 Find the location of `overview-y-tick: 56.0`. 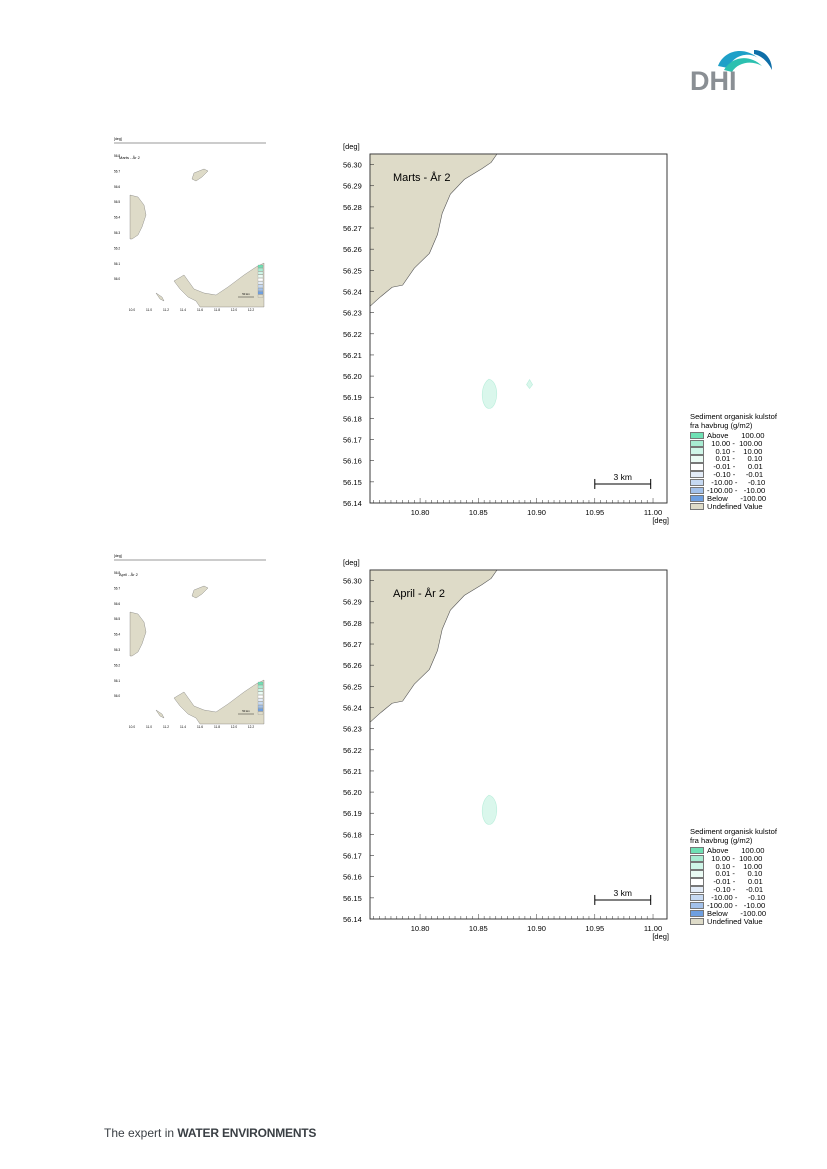

overview-y-tick: 56.0 is located at coordinates (117, 696).